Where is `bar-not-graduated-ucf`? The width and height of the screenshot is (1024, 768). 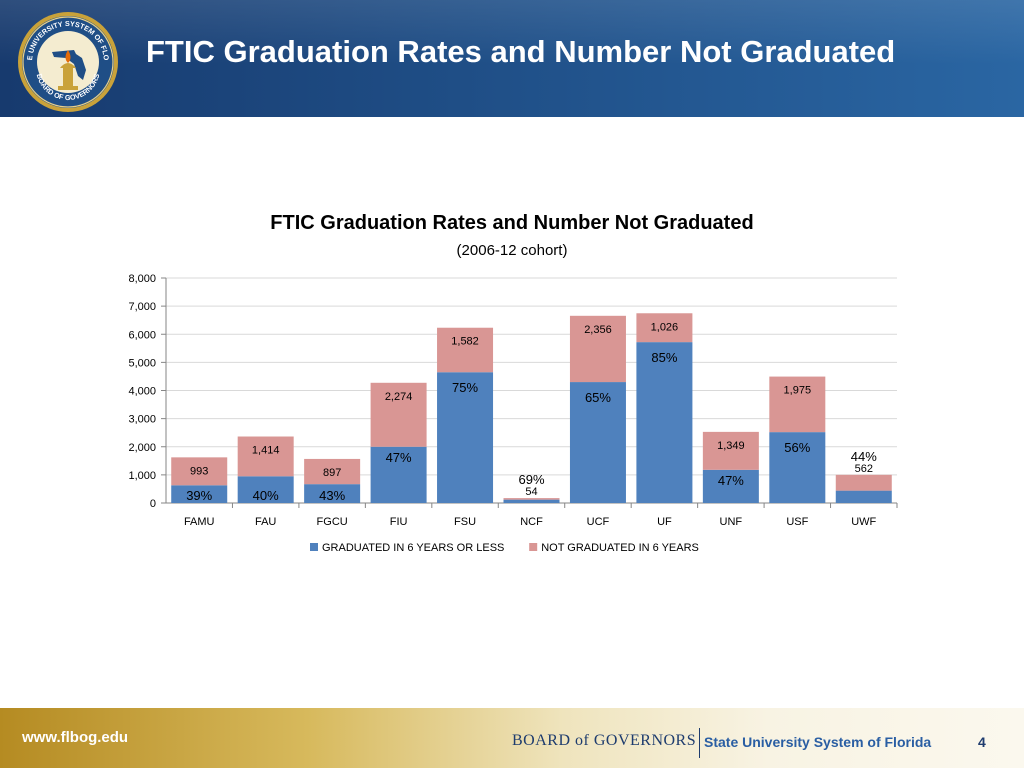 bar-not-graduated-ucf is located at coordinates (597, 349).